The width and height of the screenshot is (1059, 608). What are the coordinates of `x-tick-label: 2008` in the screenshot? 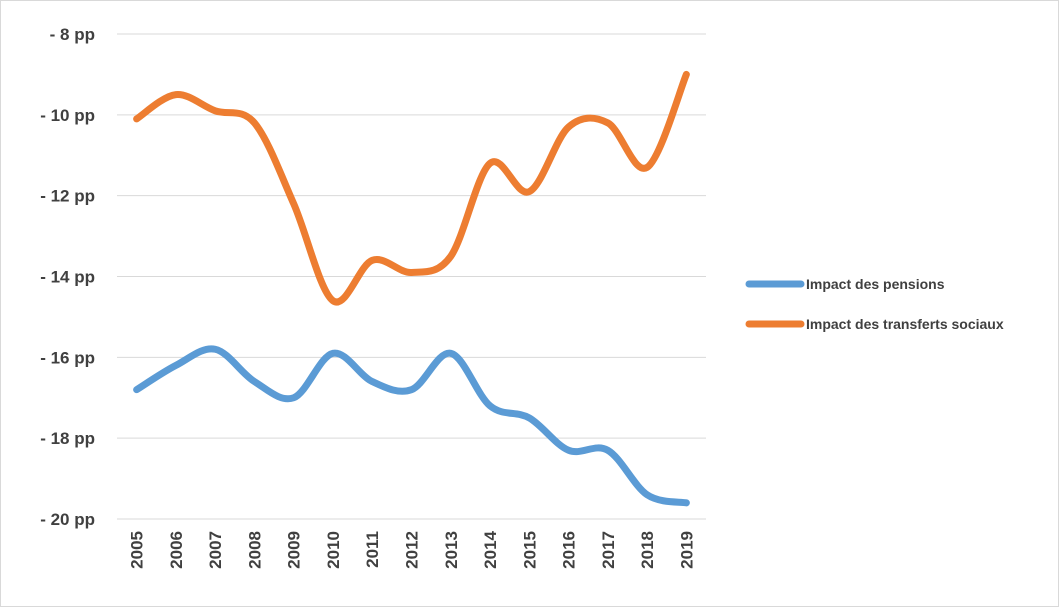 It's located at (254, 550).